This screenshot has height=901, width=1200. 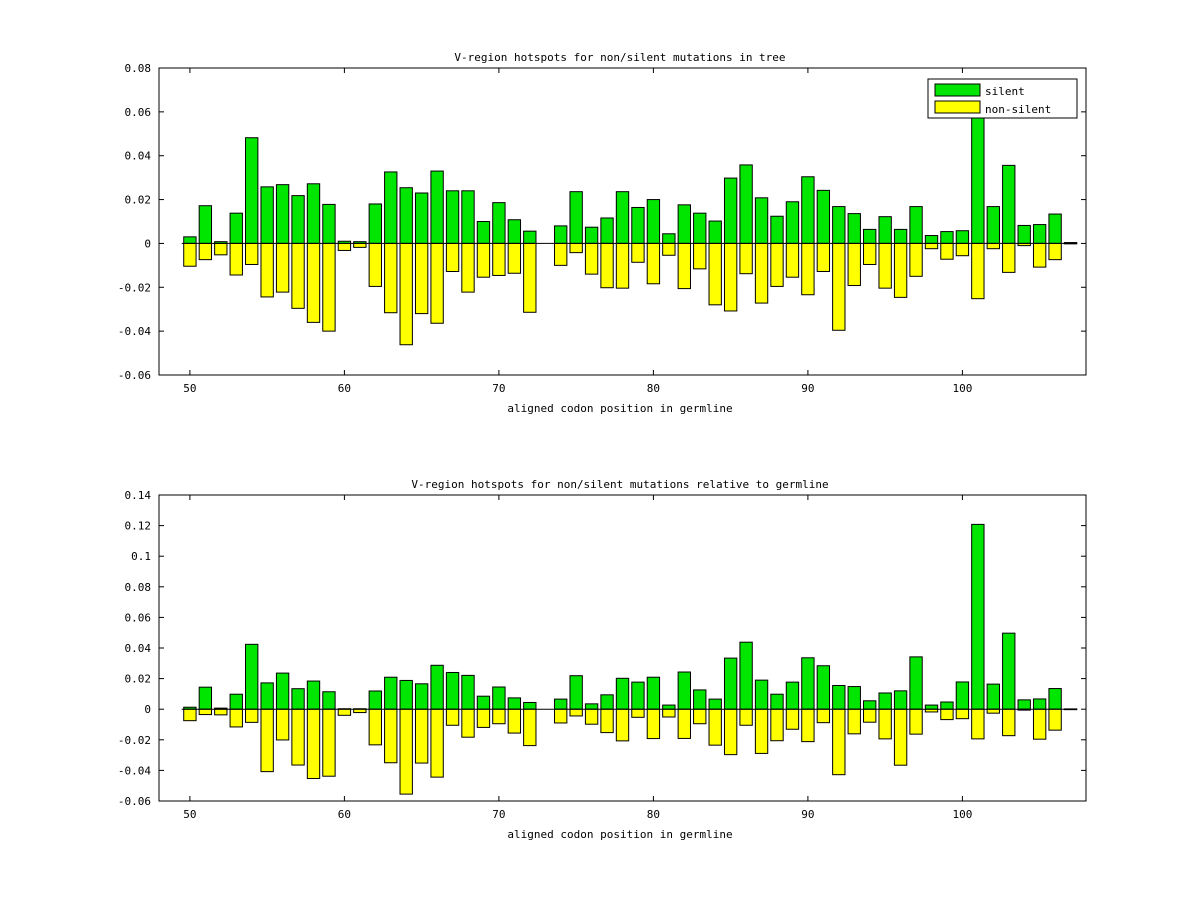 What do you see at coordinates (138, 156) in the screenshot?
I see `y-tick-label: 0.04` at bounding box center [138, 156].